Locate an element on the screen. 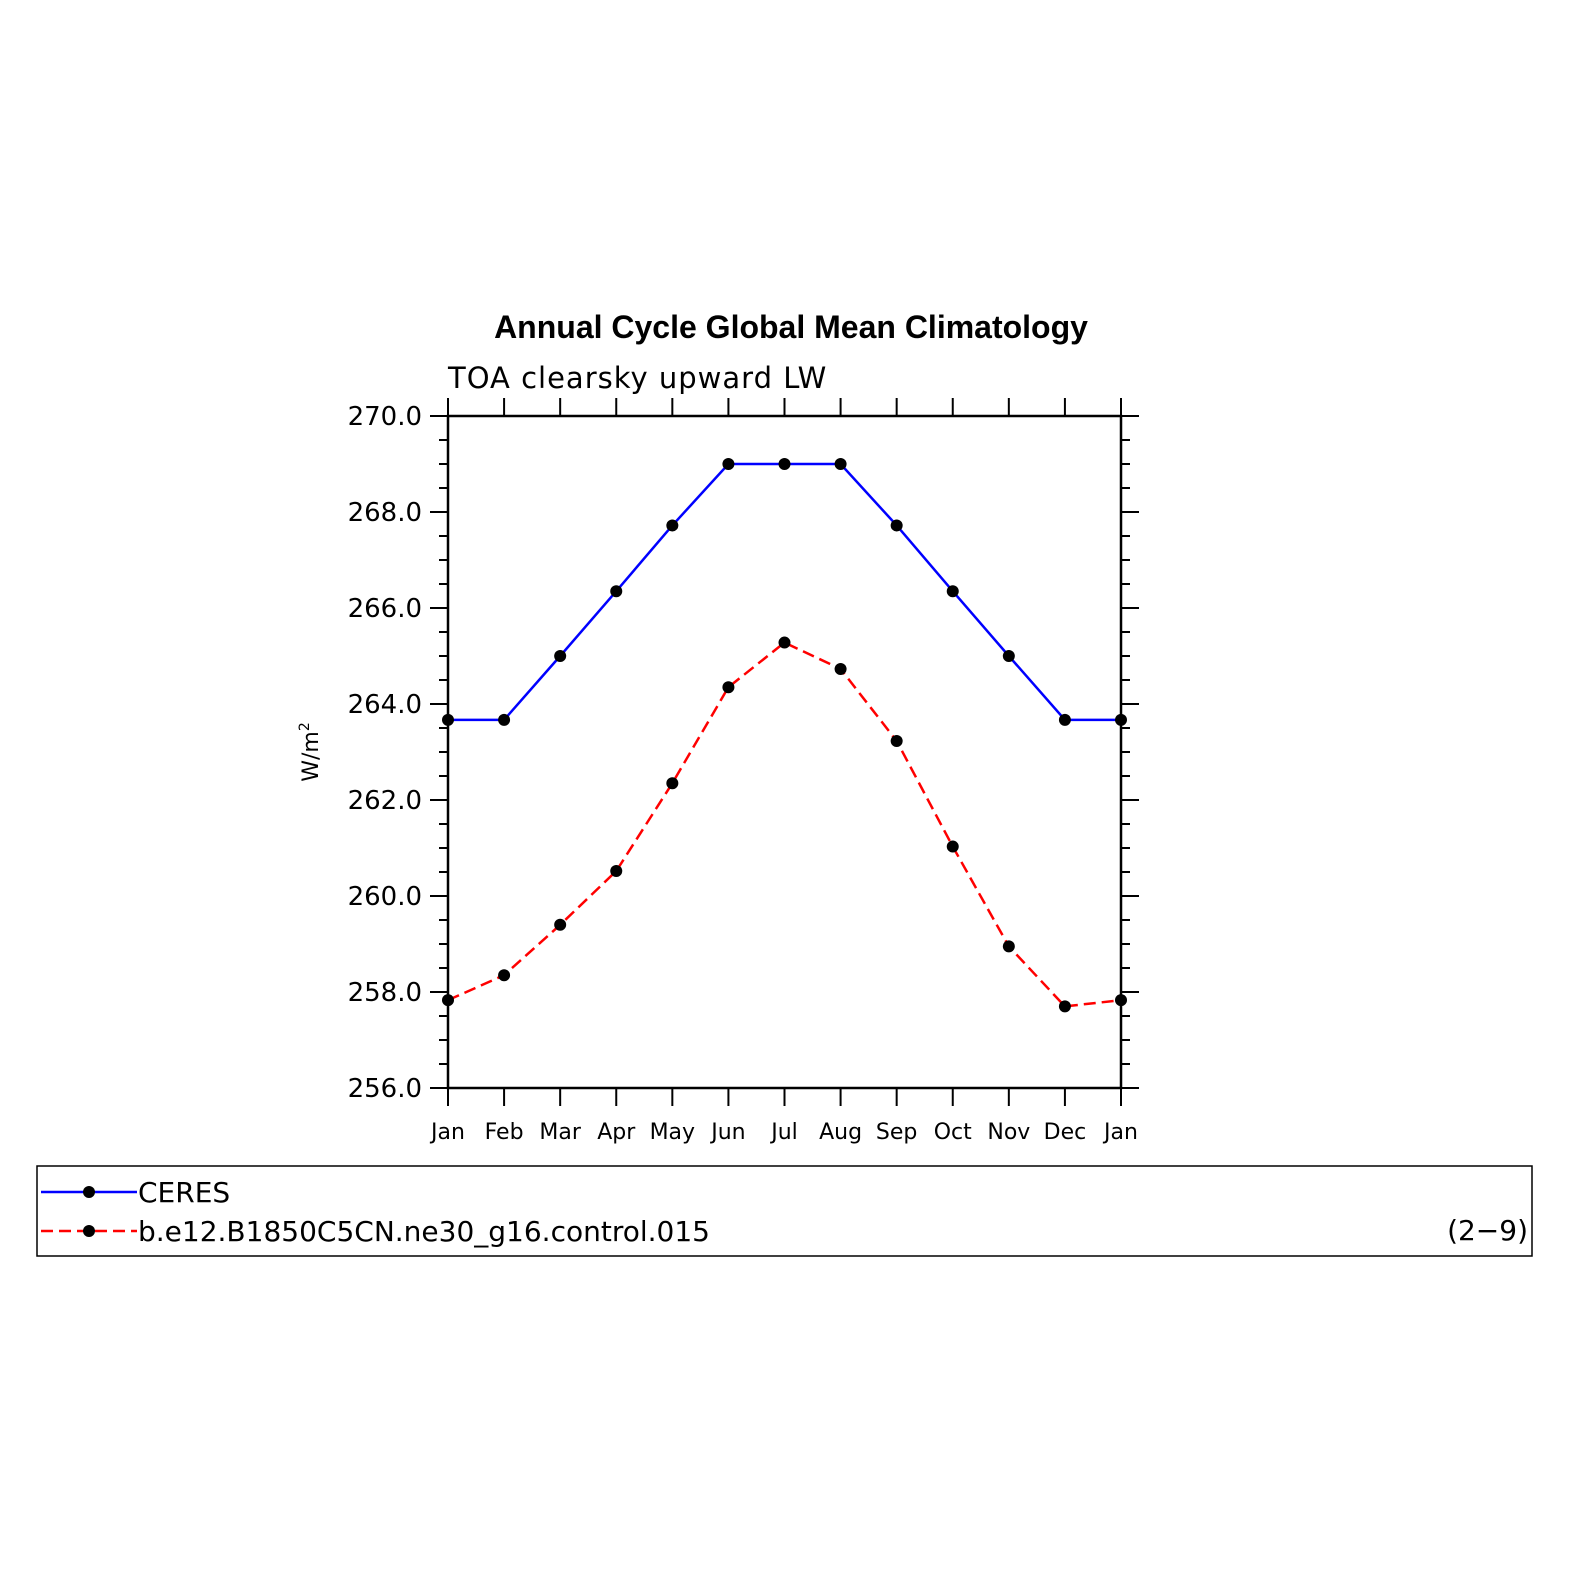 The width and height of the screenshot is (1575, 1575). x-tick-label: Aug is located at coordinates (840, 1132).